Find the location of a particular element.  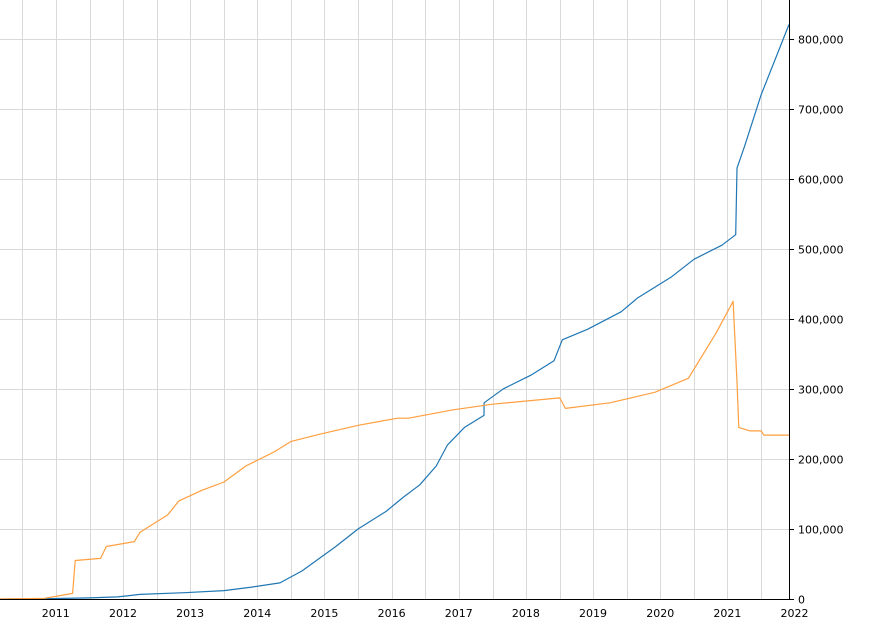

x-tick-label: 2022 is located at coordinates (795, 613).